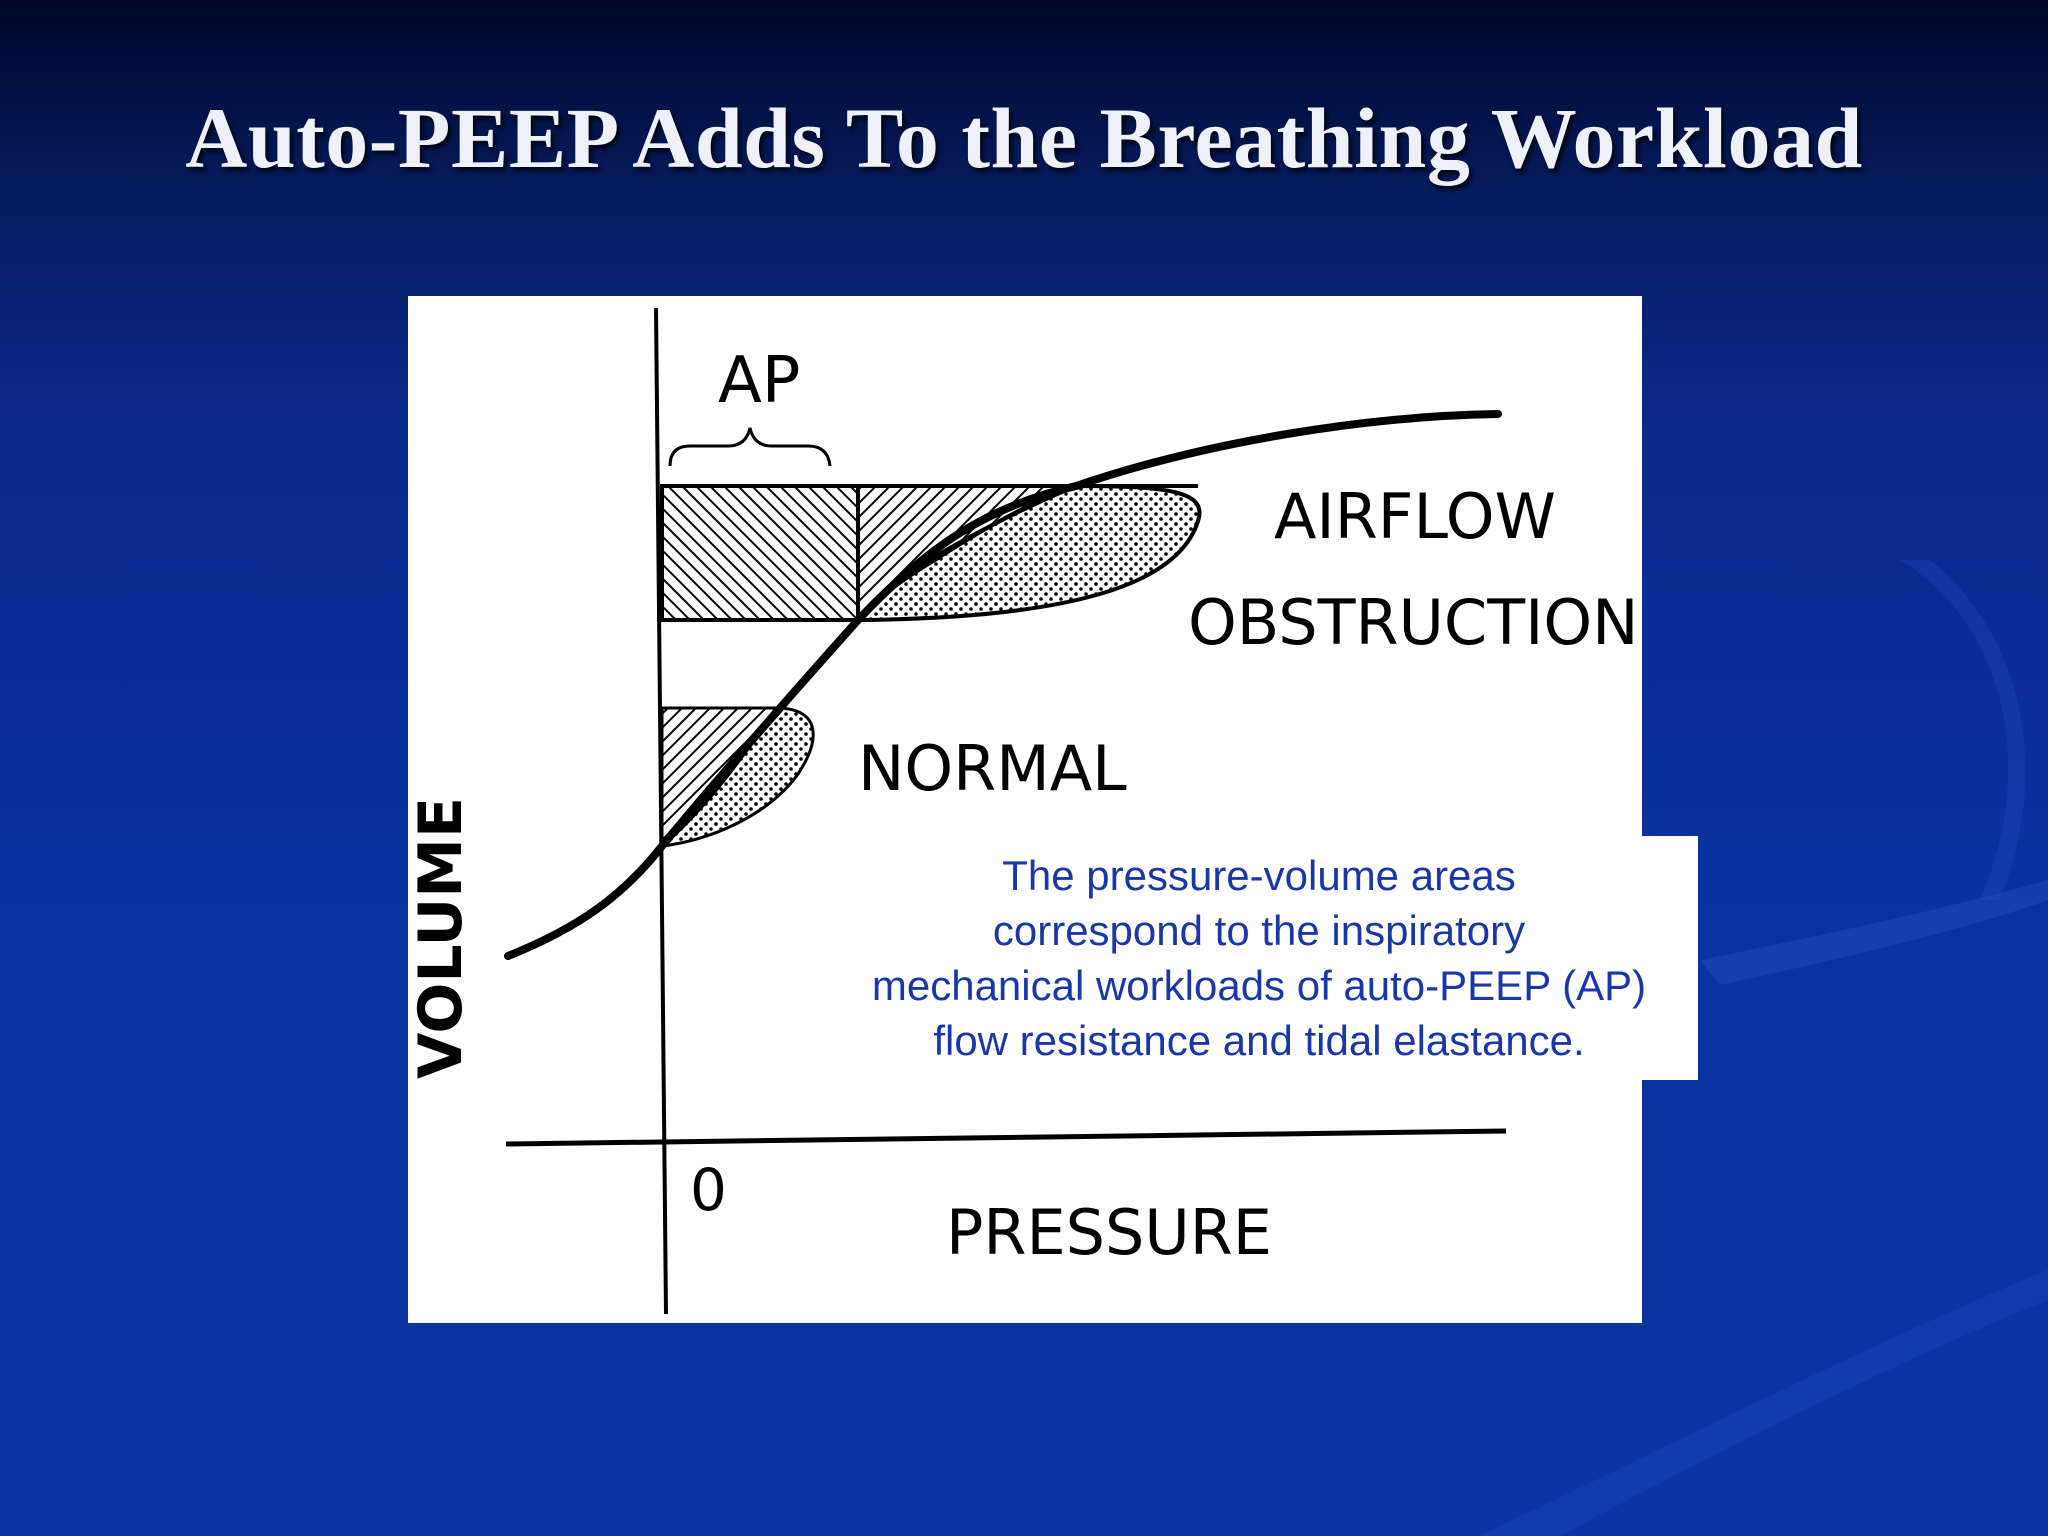 The height and width of the screenshot is (1536, 2048). What do you see at coordinates (736, 777) in the screenshot?
I see `normal-resistive-area` at bounding box center [736, 777].